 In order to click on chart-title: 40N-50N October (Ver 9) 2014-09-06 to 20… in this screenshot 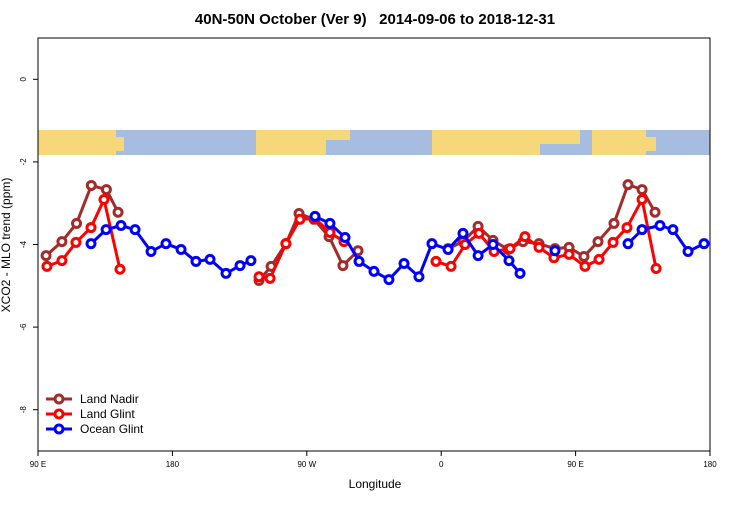, I will do `click(375, 19)`.